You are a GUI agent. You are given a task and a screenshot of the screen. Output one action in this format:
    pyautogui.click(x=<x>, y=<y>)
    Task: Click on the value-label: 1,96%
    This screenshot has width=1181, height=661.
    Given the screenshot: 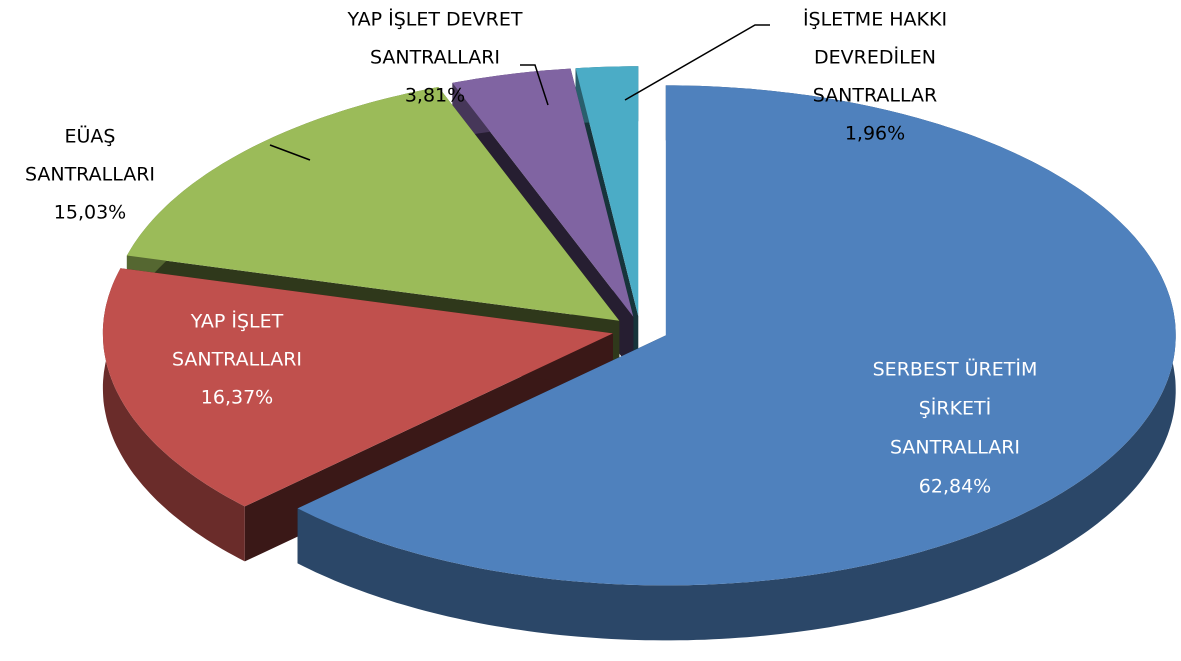 What is the action you would take?
    pyautogui.click(x=875, y=134)
    